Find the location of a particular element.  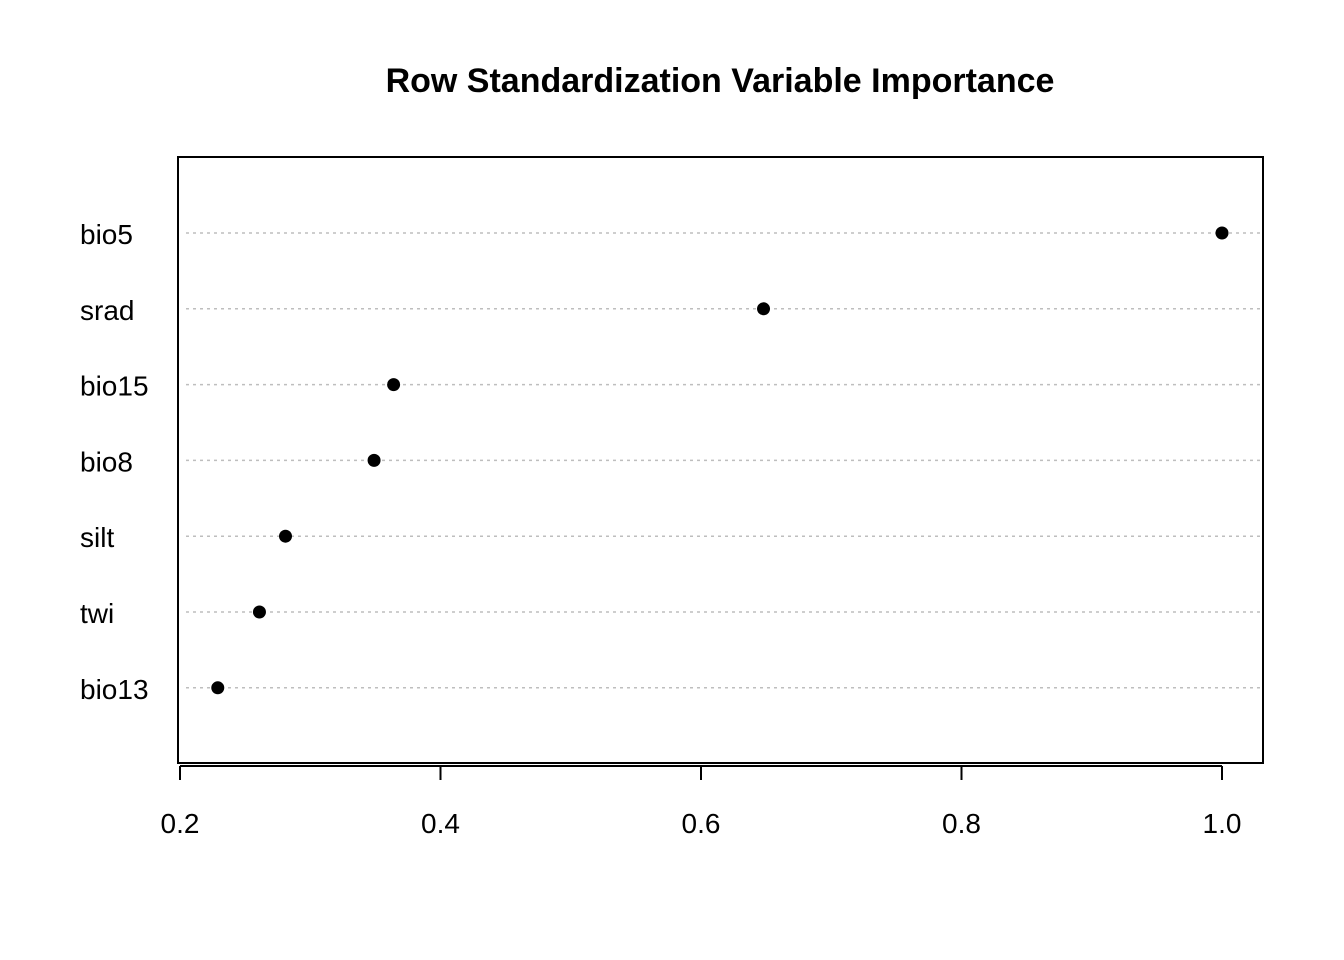

category-label: silt is located at coordinates (97, 537).